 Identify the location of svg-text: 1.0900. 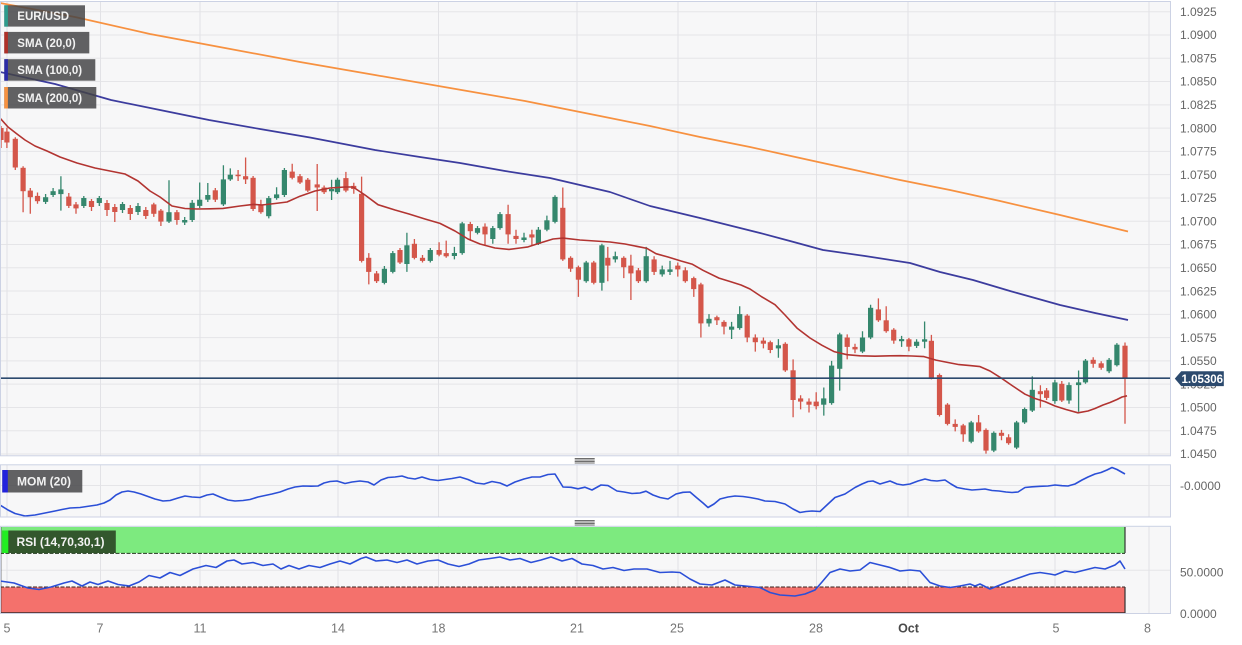
(1198, 35).